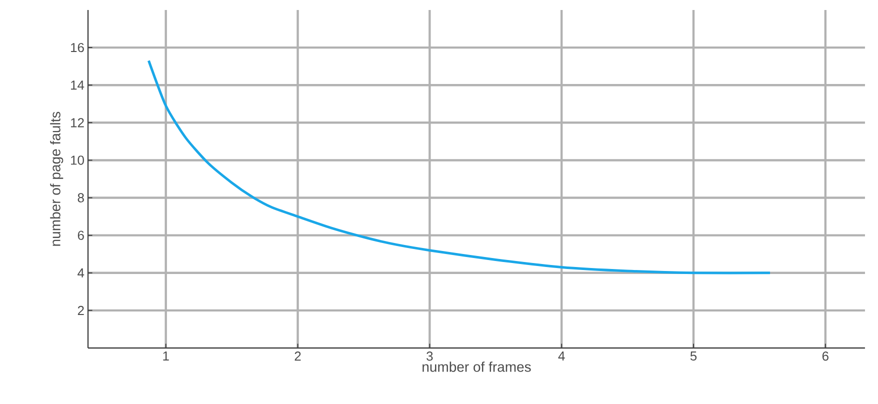 This screenshot has height=404, width=878. I want to click on y-tick-label: 6, so click(81, 235).